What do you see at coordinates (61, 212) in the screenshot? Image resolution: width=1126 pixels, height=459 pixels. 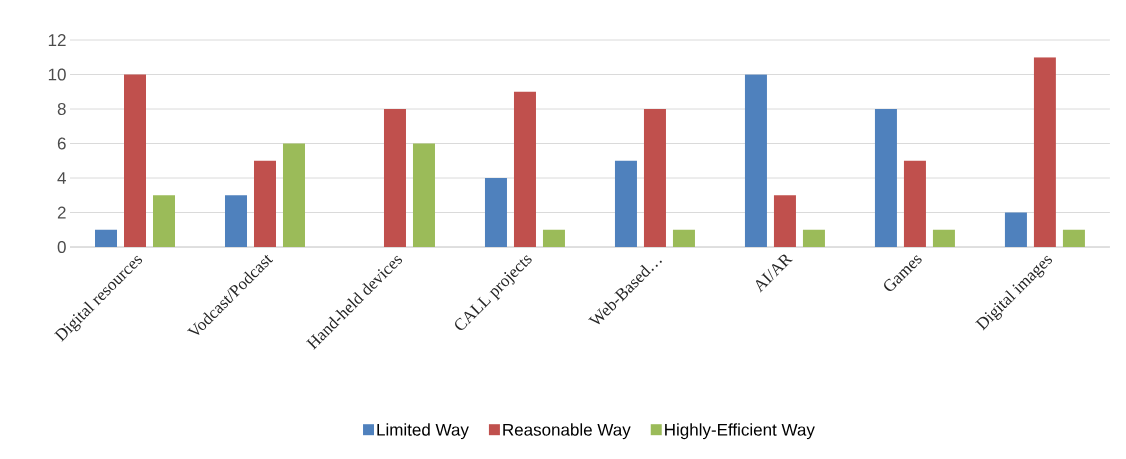 I see `y-tick-label: 2` at bounding box center [61, 212].